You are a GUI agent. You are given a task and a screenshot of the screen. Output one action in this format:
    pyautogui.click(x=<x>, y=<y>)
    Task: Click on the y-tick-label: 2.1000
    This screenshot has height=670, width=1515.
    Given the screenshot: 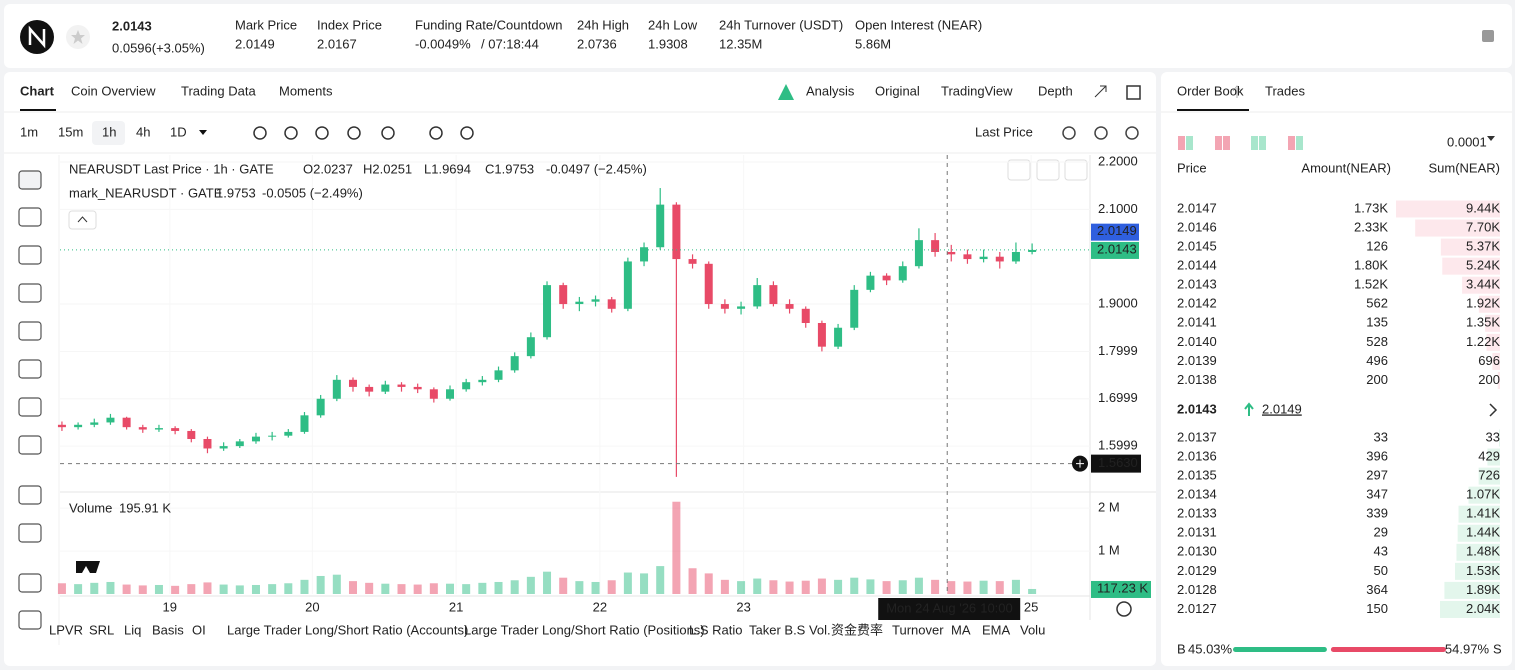 What is the action you would take?
    pyautogui.click(x=1118, y=208)
    